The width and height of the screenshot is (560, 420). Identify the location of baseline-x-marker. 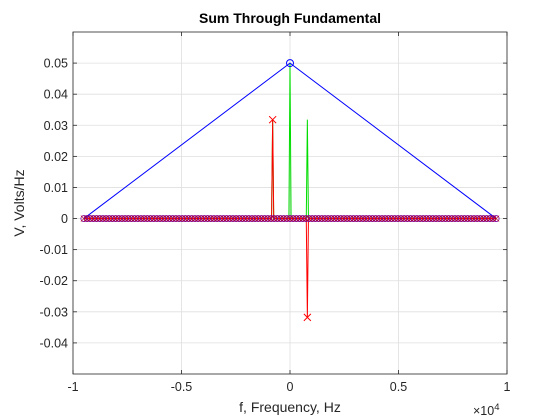
(496, 218).